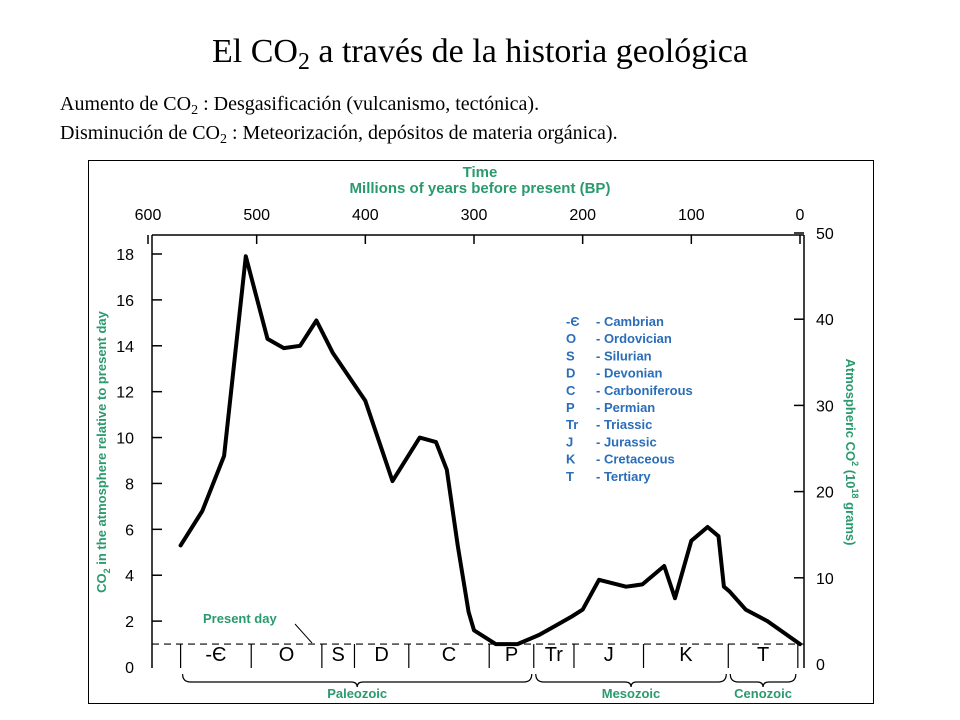 The width and height of the screenshot is (960, 720). I want to click on note-increase-text: Aumento de CO, so click(126, 104).